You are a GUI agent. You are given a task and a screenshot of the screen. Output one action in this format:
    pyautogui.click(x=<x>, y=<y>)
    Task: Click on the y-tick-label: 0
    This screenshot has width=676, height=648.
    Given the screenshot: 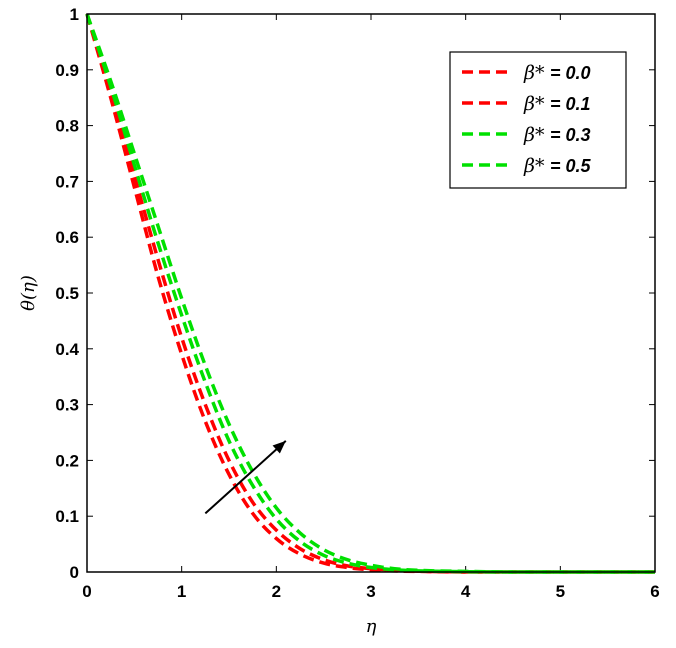 What is the action you would take?
    pyautogui.click(x=74, y=572)
    